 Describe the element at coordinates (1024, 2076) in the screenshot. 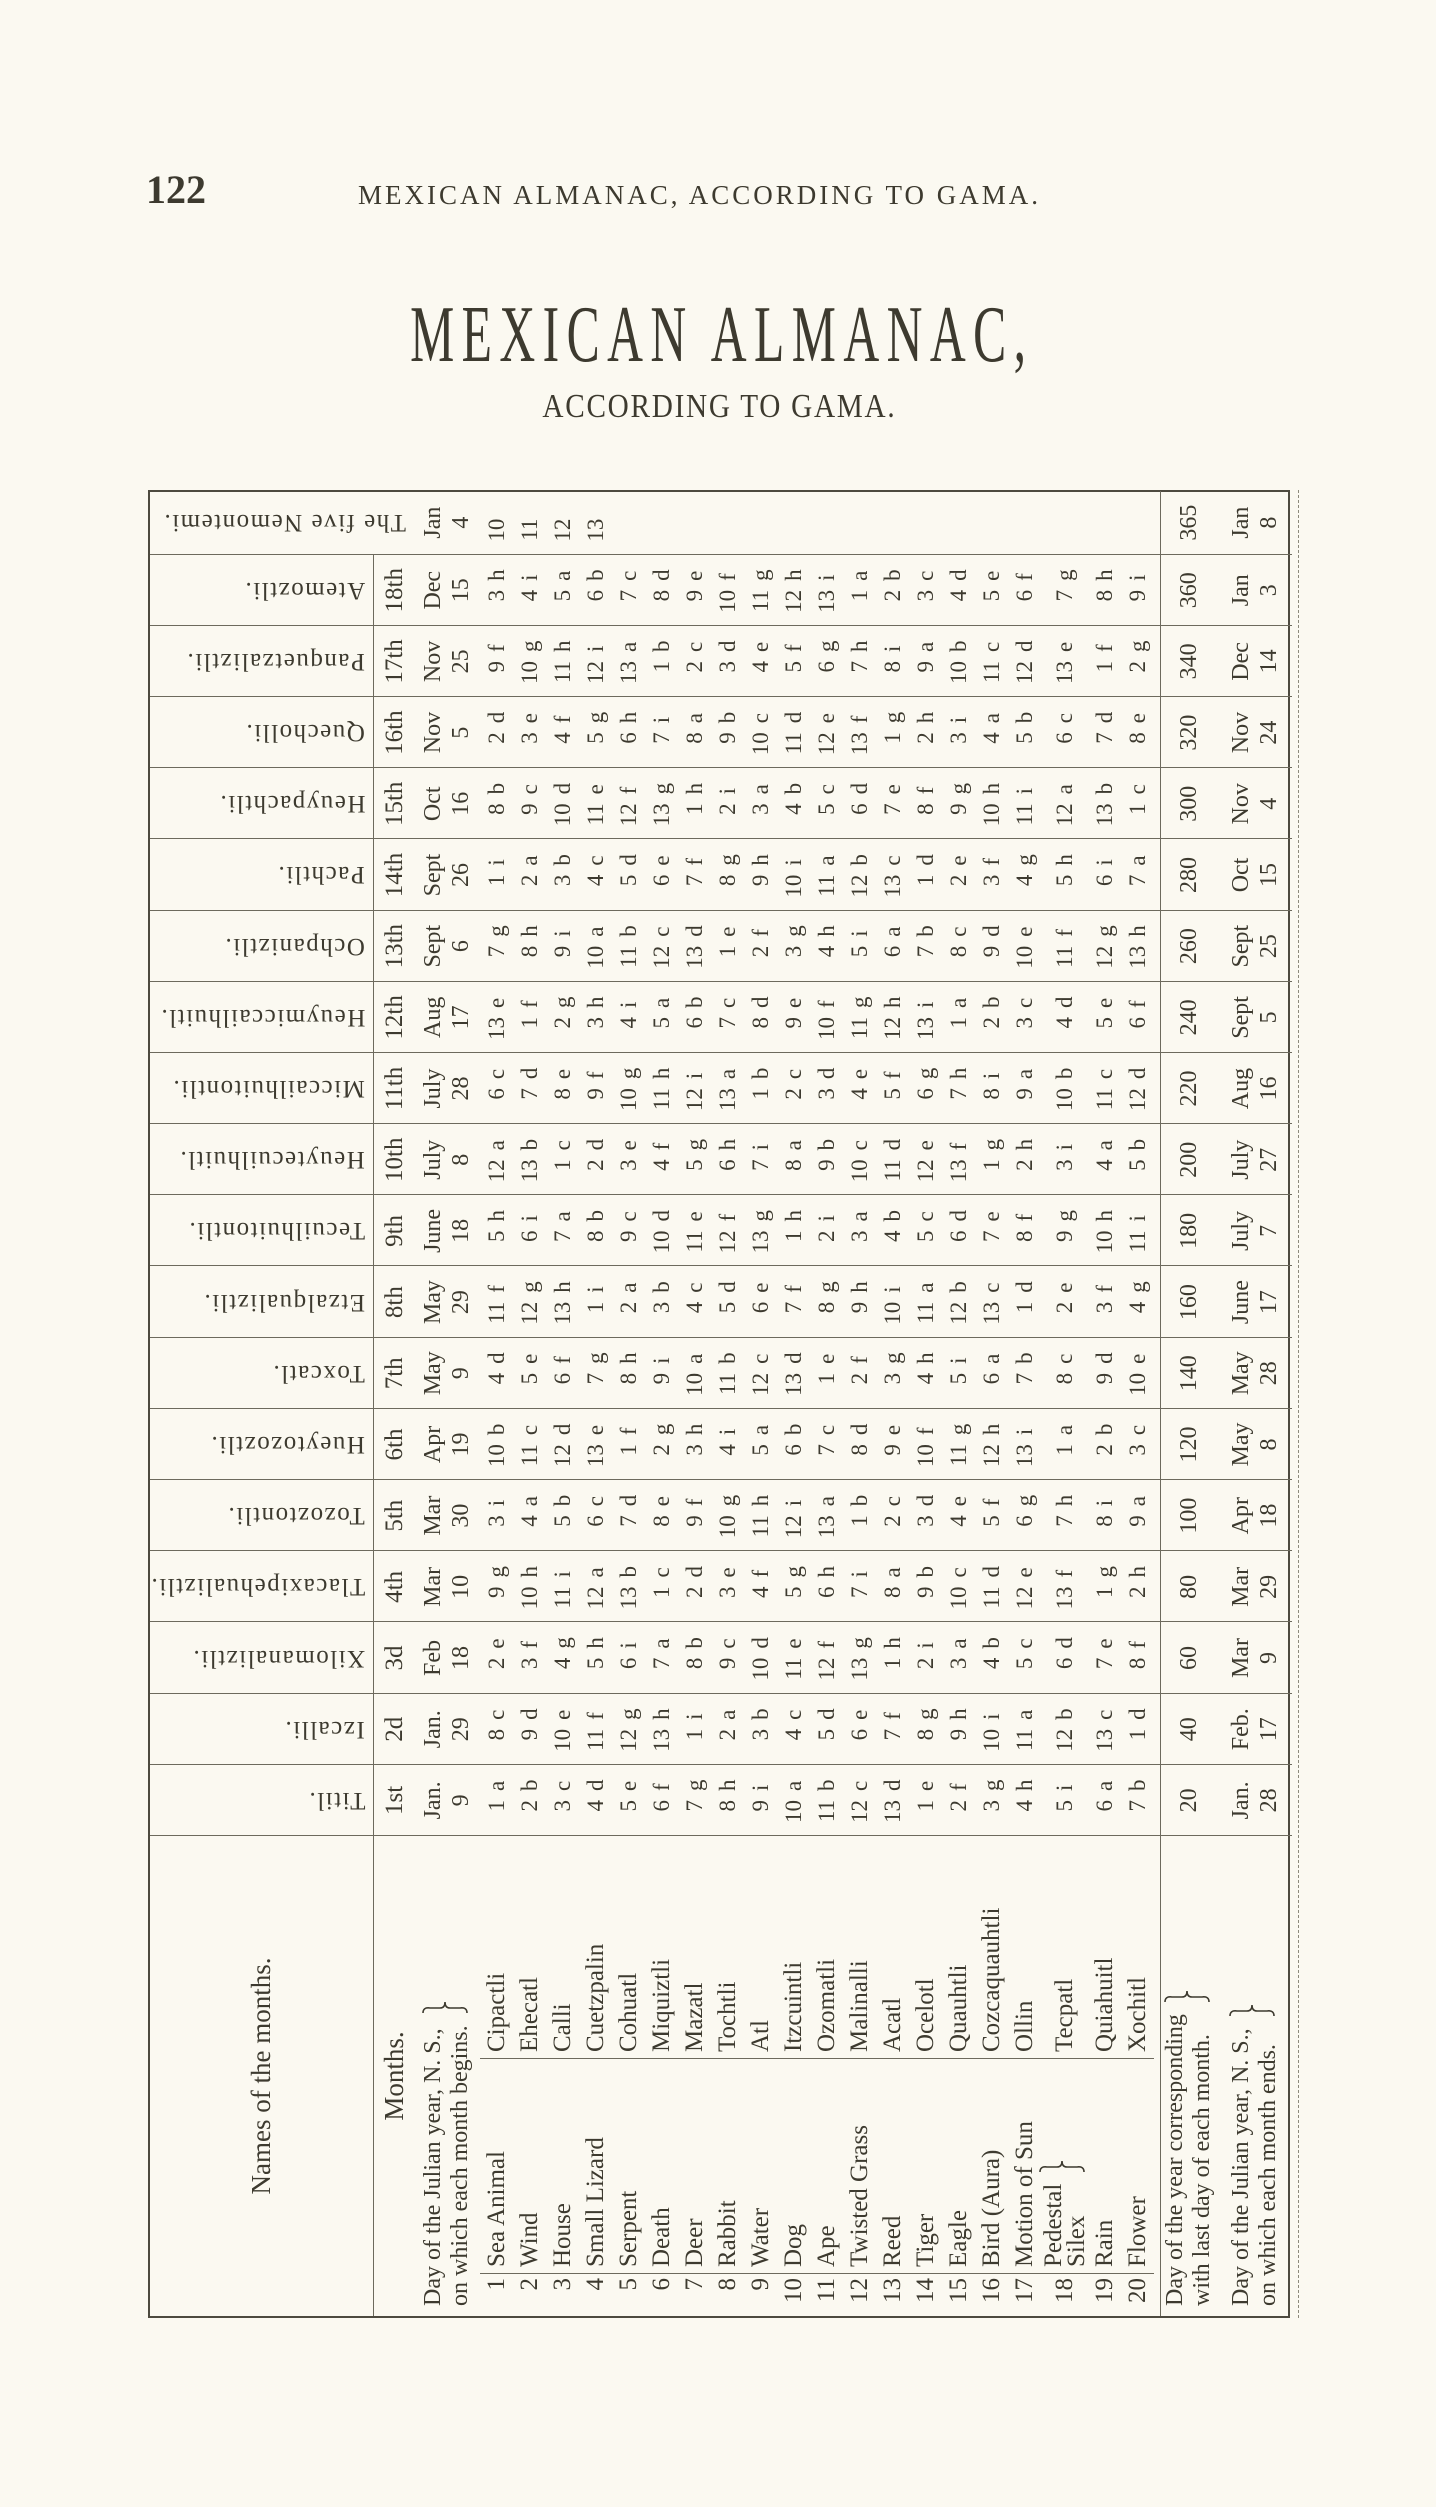

I see `day-sign-label: 17 Motion of Sun Ollin` at that location.